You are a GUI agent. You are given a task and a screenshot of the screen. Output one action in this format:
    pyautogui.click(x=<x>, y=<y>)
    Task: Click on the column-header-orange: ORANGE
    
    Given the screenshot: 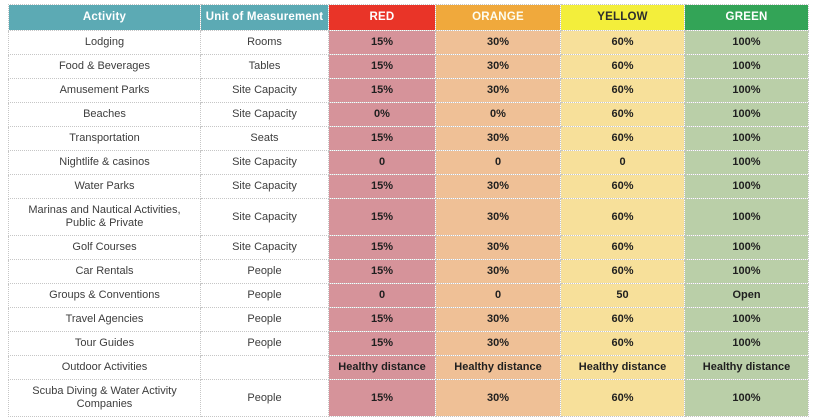 What is the action you would take?
    pyautogui.click(x=498, y=17)
    